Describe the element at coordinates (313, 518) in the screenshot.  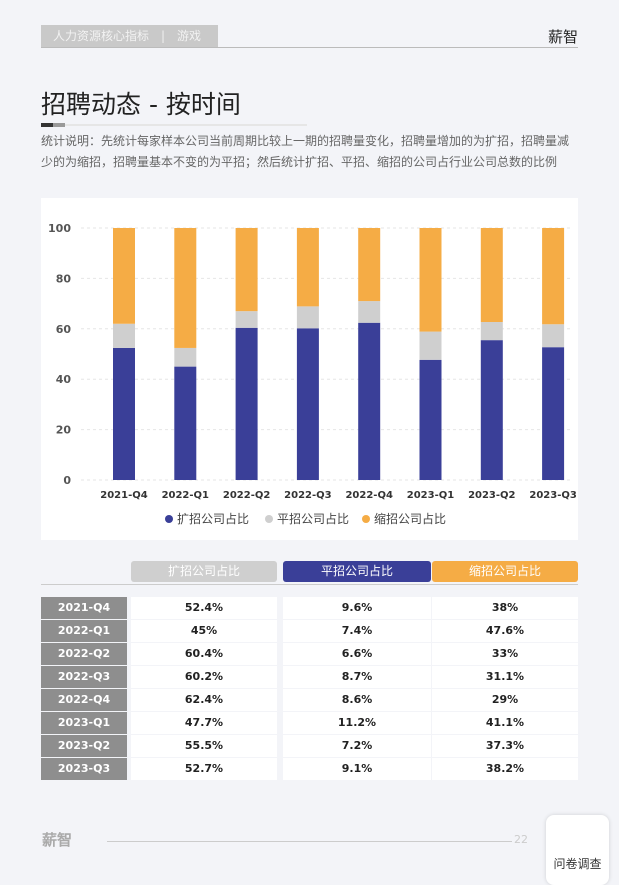
I see `legend-label: 平招公司占比` at that location.